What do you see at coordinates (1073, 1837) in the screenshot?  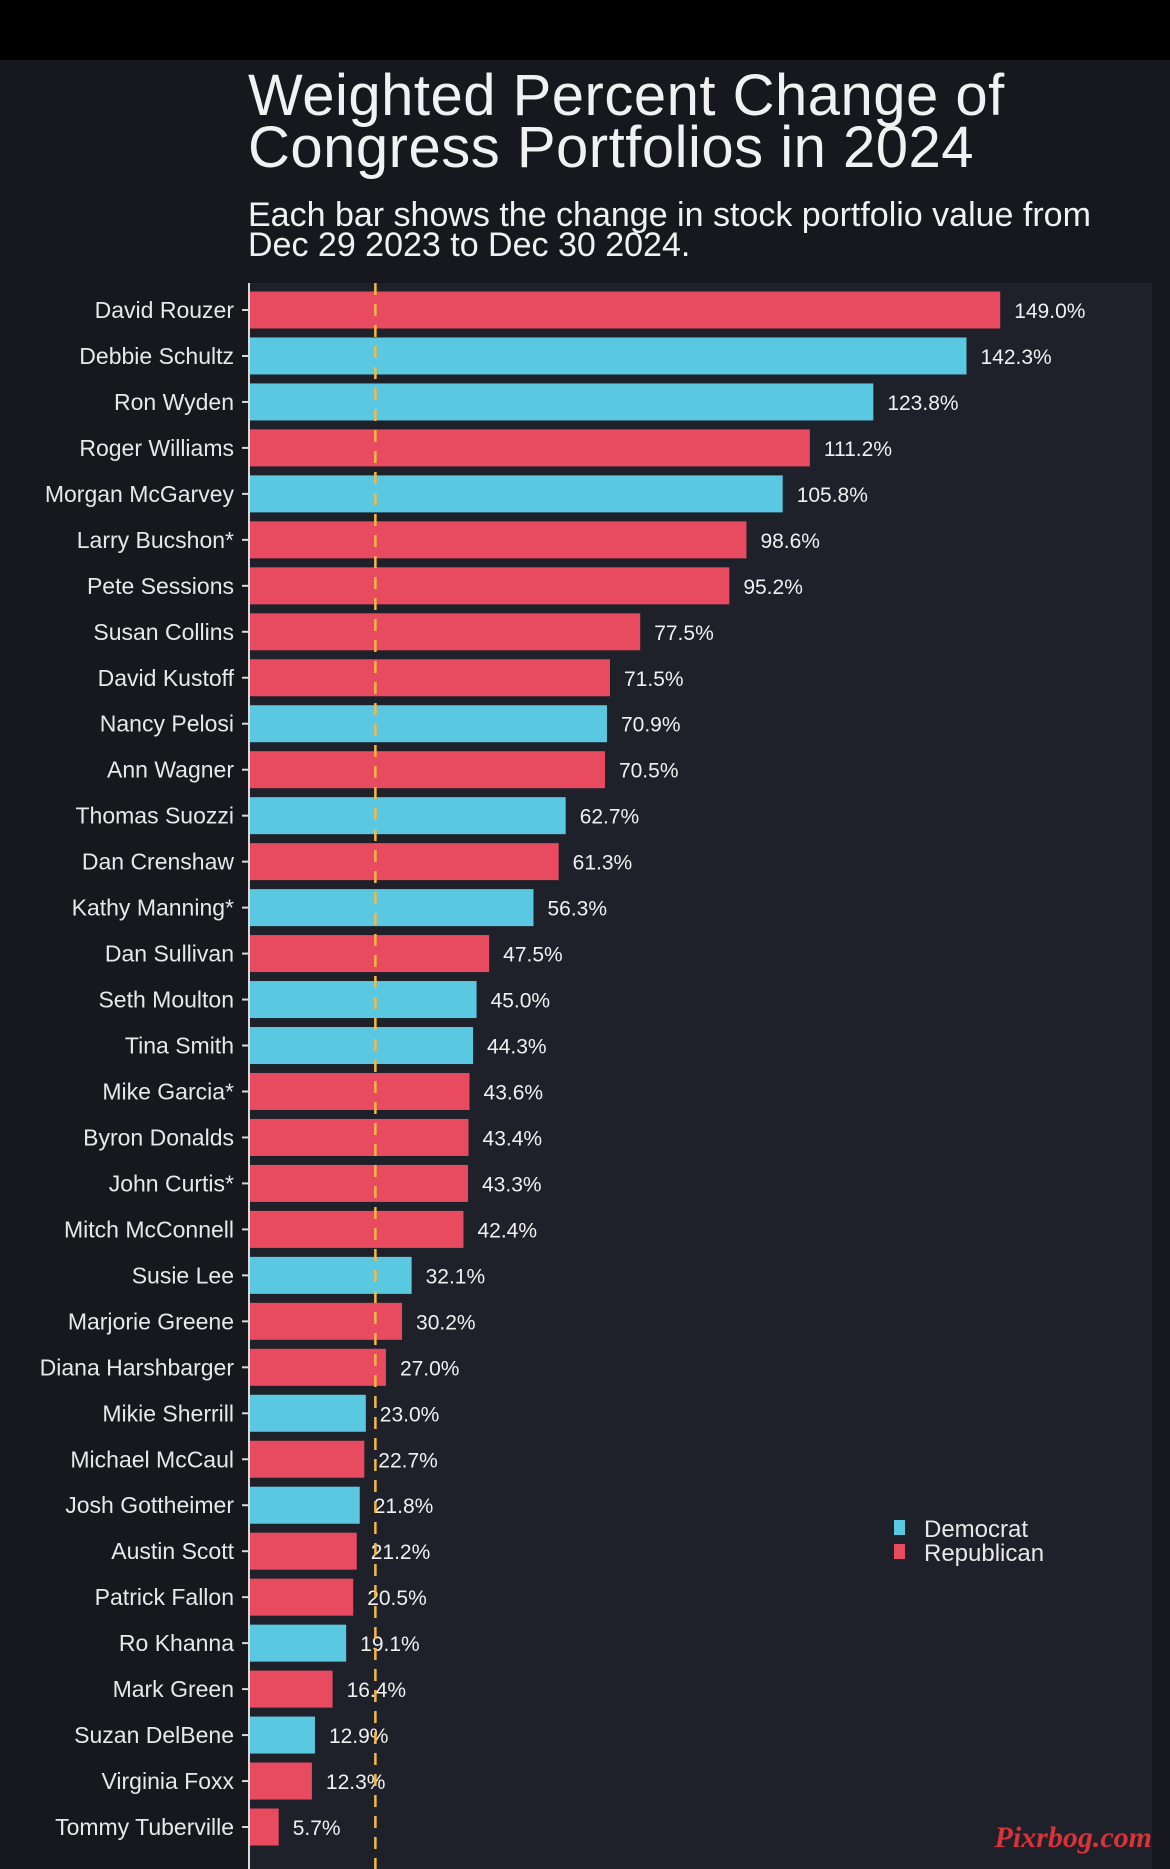 I see `watermark-text: Pixrbog.com` at bounding box center [1073, 1837].